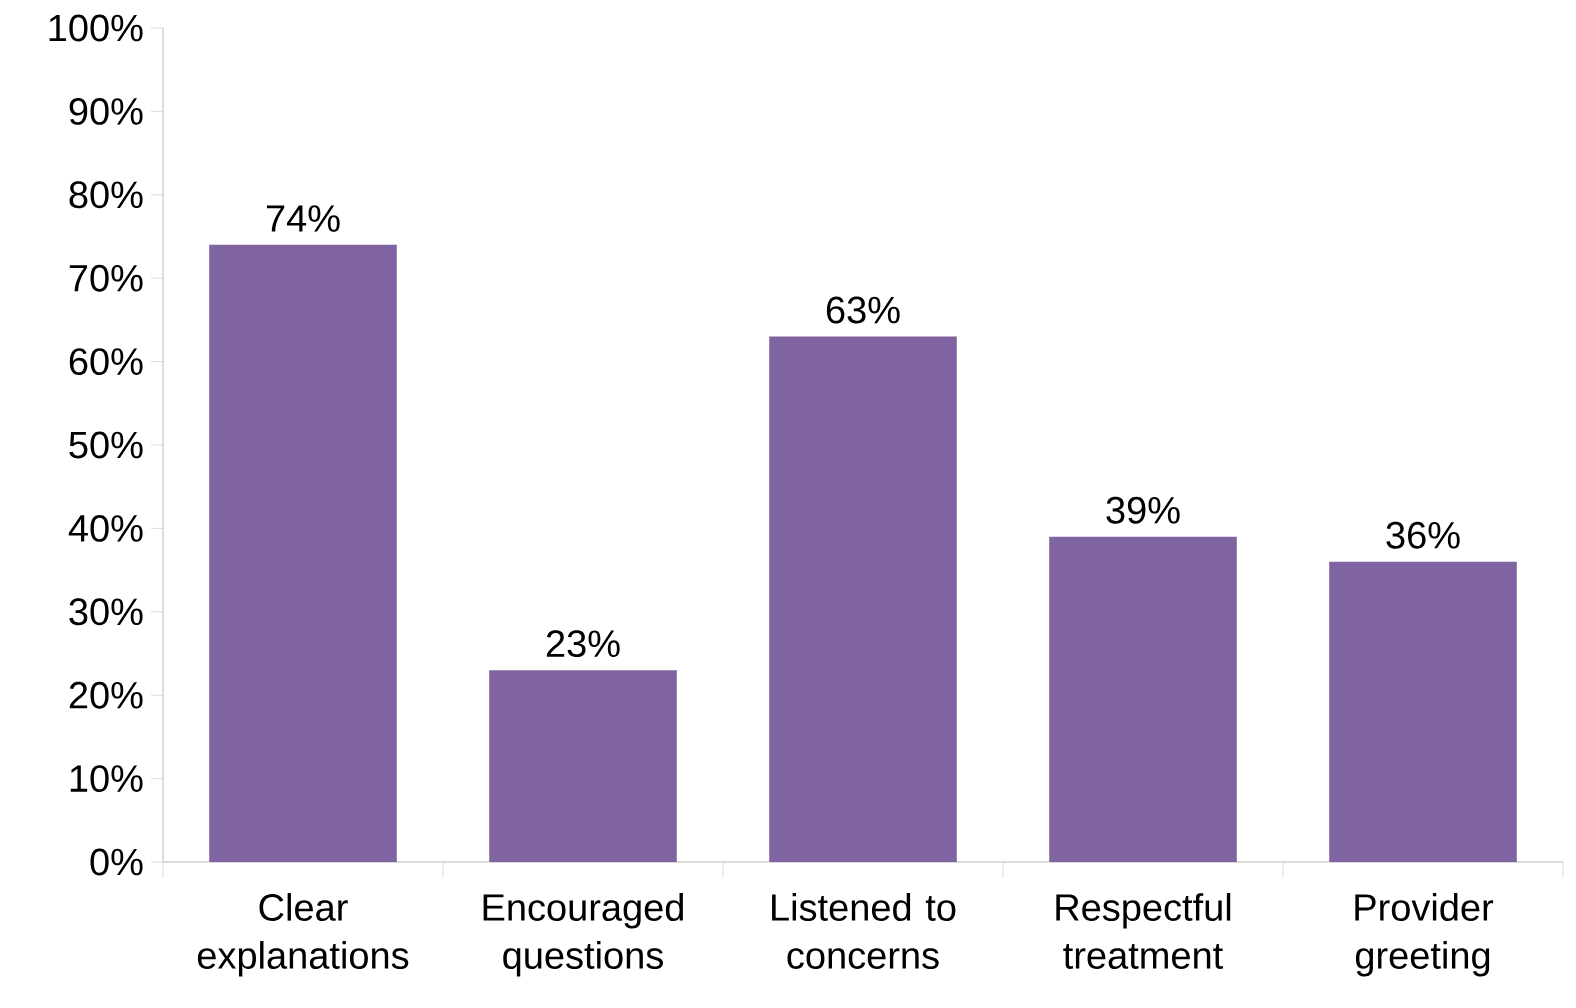 The width and height of the screenshot is (1576, 1008). What do you see at coordinates (303, 218) in the screenshot?
I see `data-label: 74%` at bounding box center [303, 218].